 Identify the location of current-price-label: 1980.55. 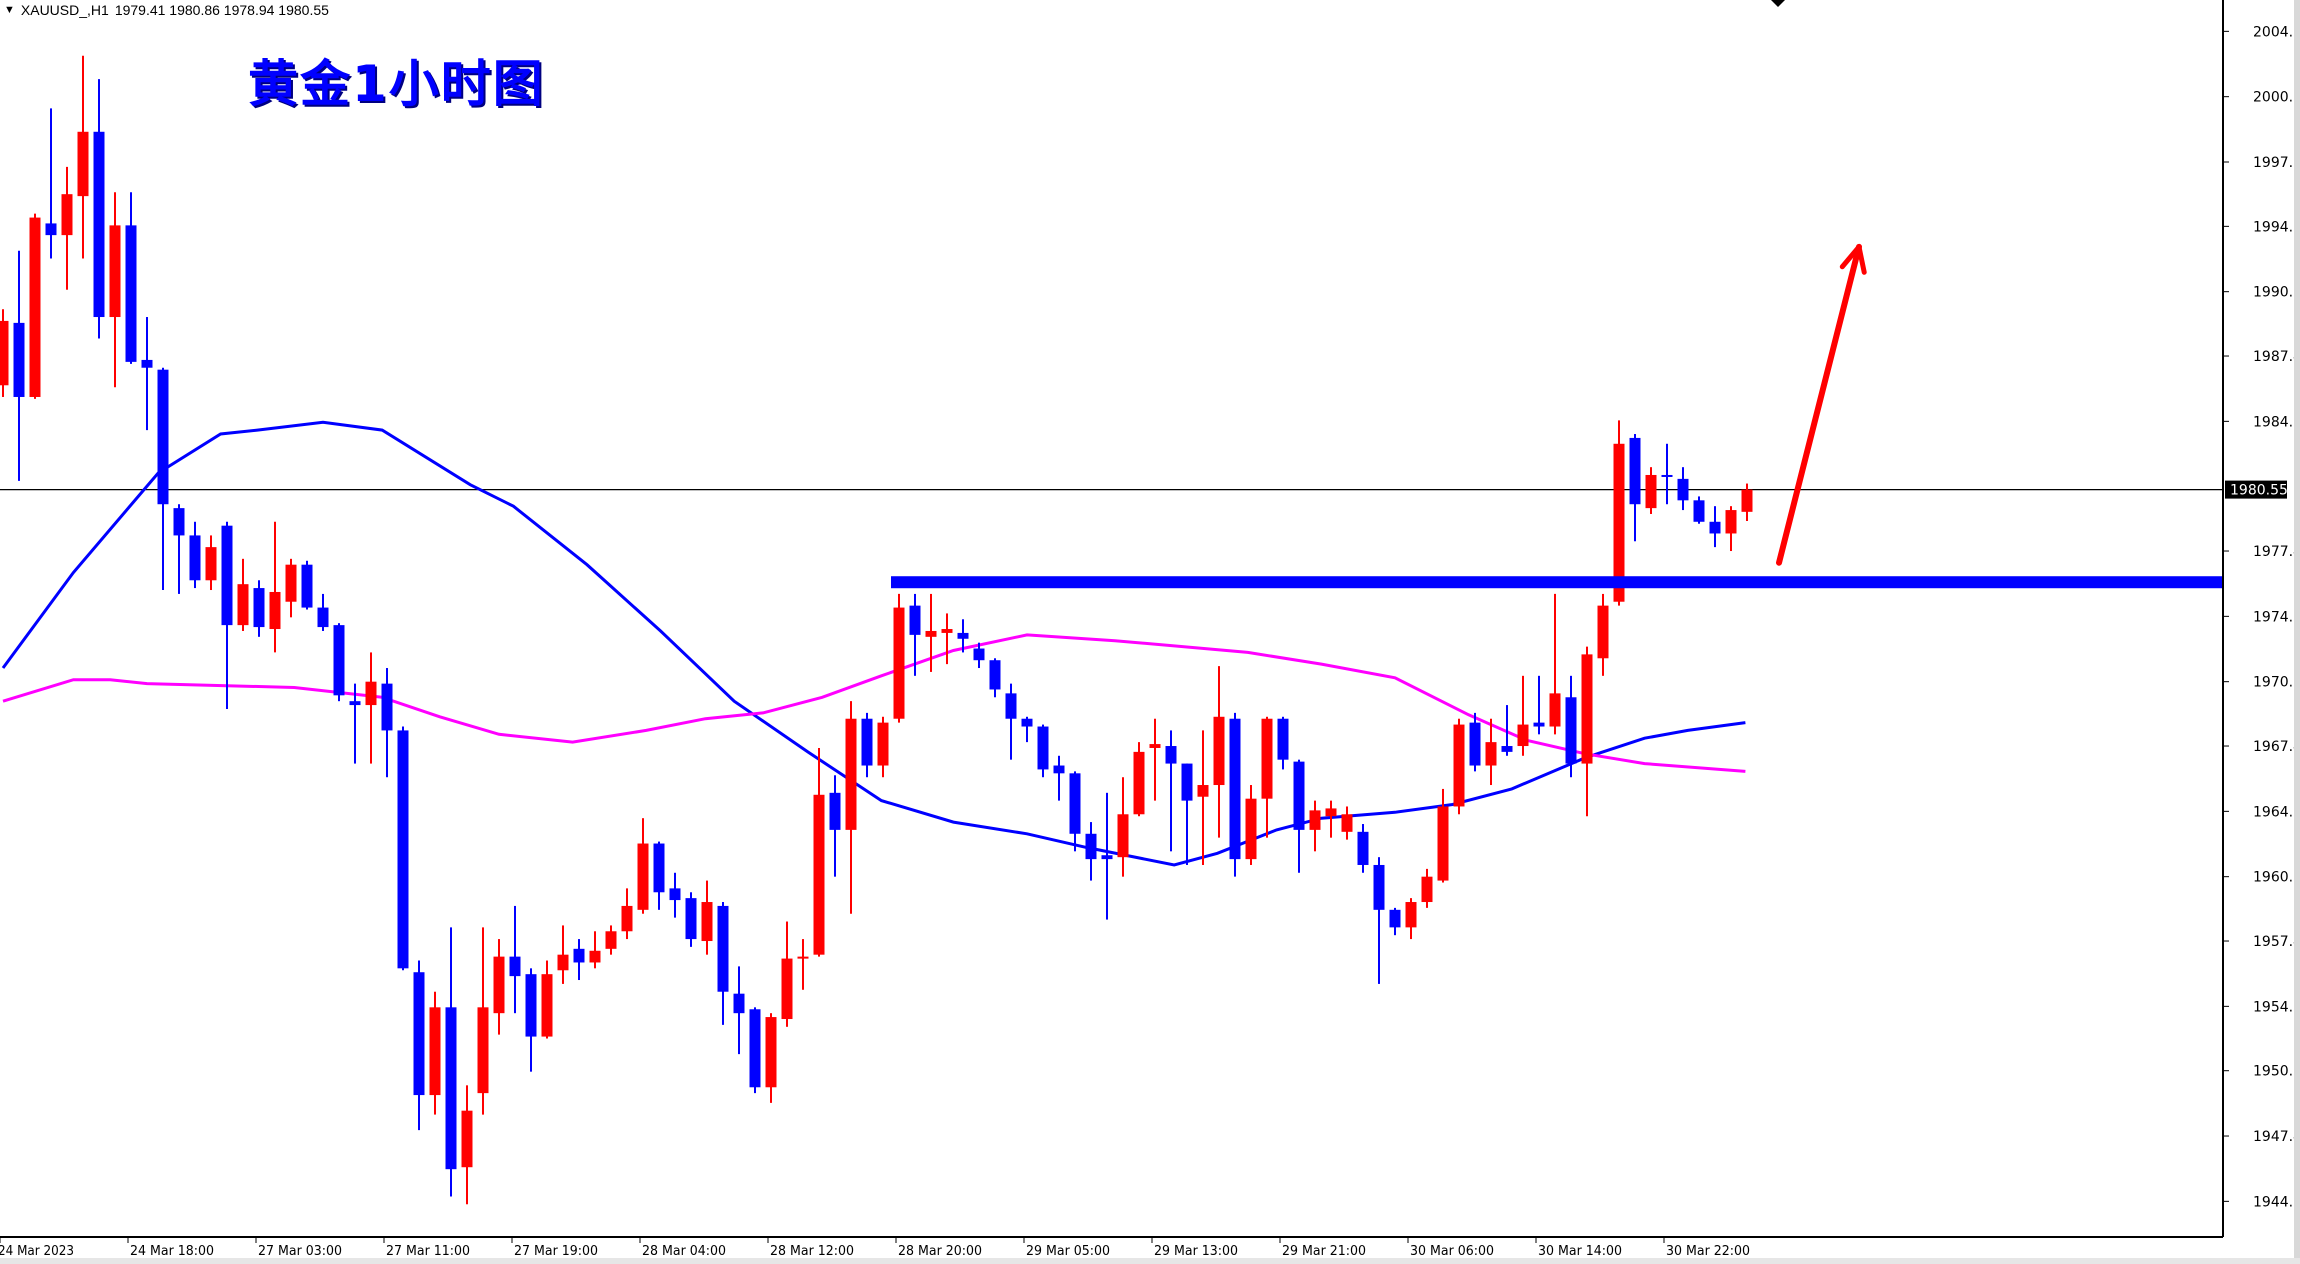
(2259, 491).